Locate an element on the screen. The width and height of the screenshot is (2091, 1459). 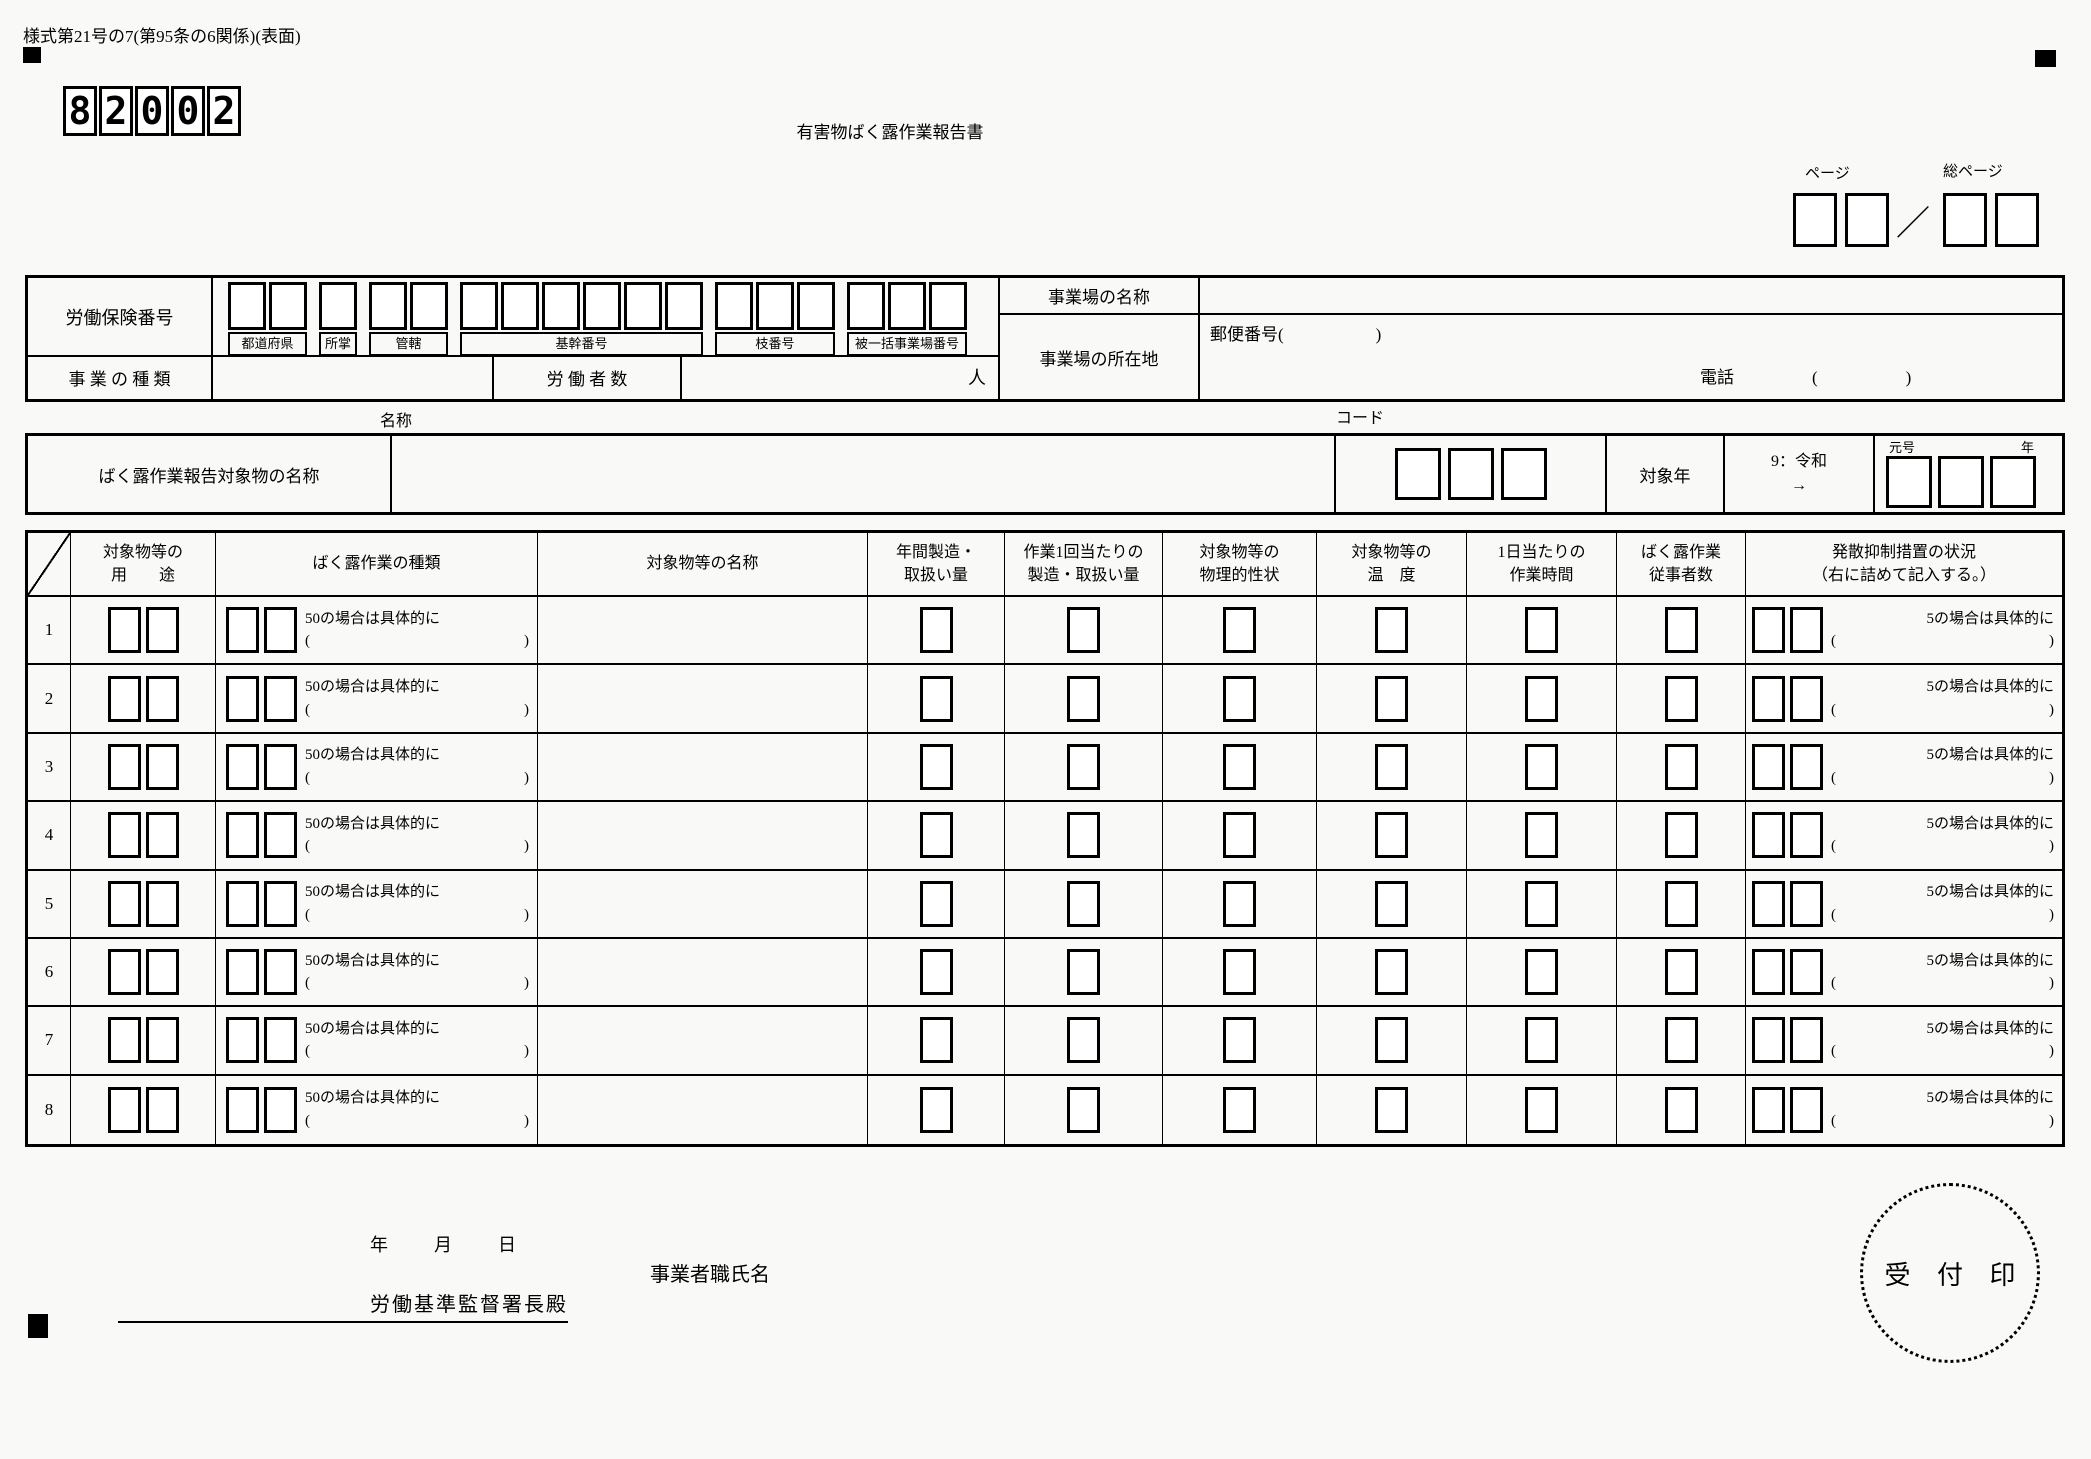
postal-code-field: 郵便番号() is located at coordinates (1296, 334).